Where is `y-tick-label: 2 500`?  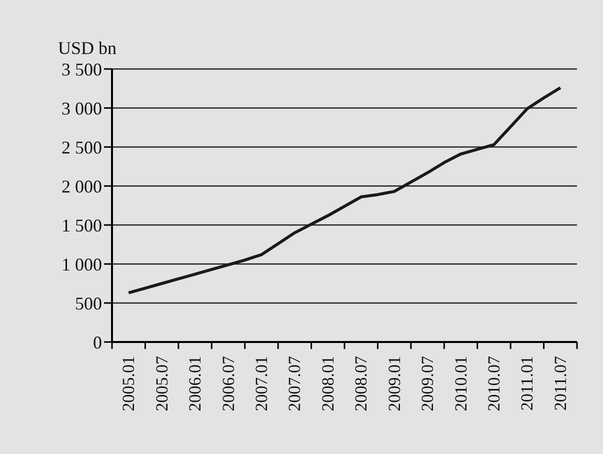
y-tick-label: 2 500 is located at coordinates (82, 147).